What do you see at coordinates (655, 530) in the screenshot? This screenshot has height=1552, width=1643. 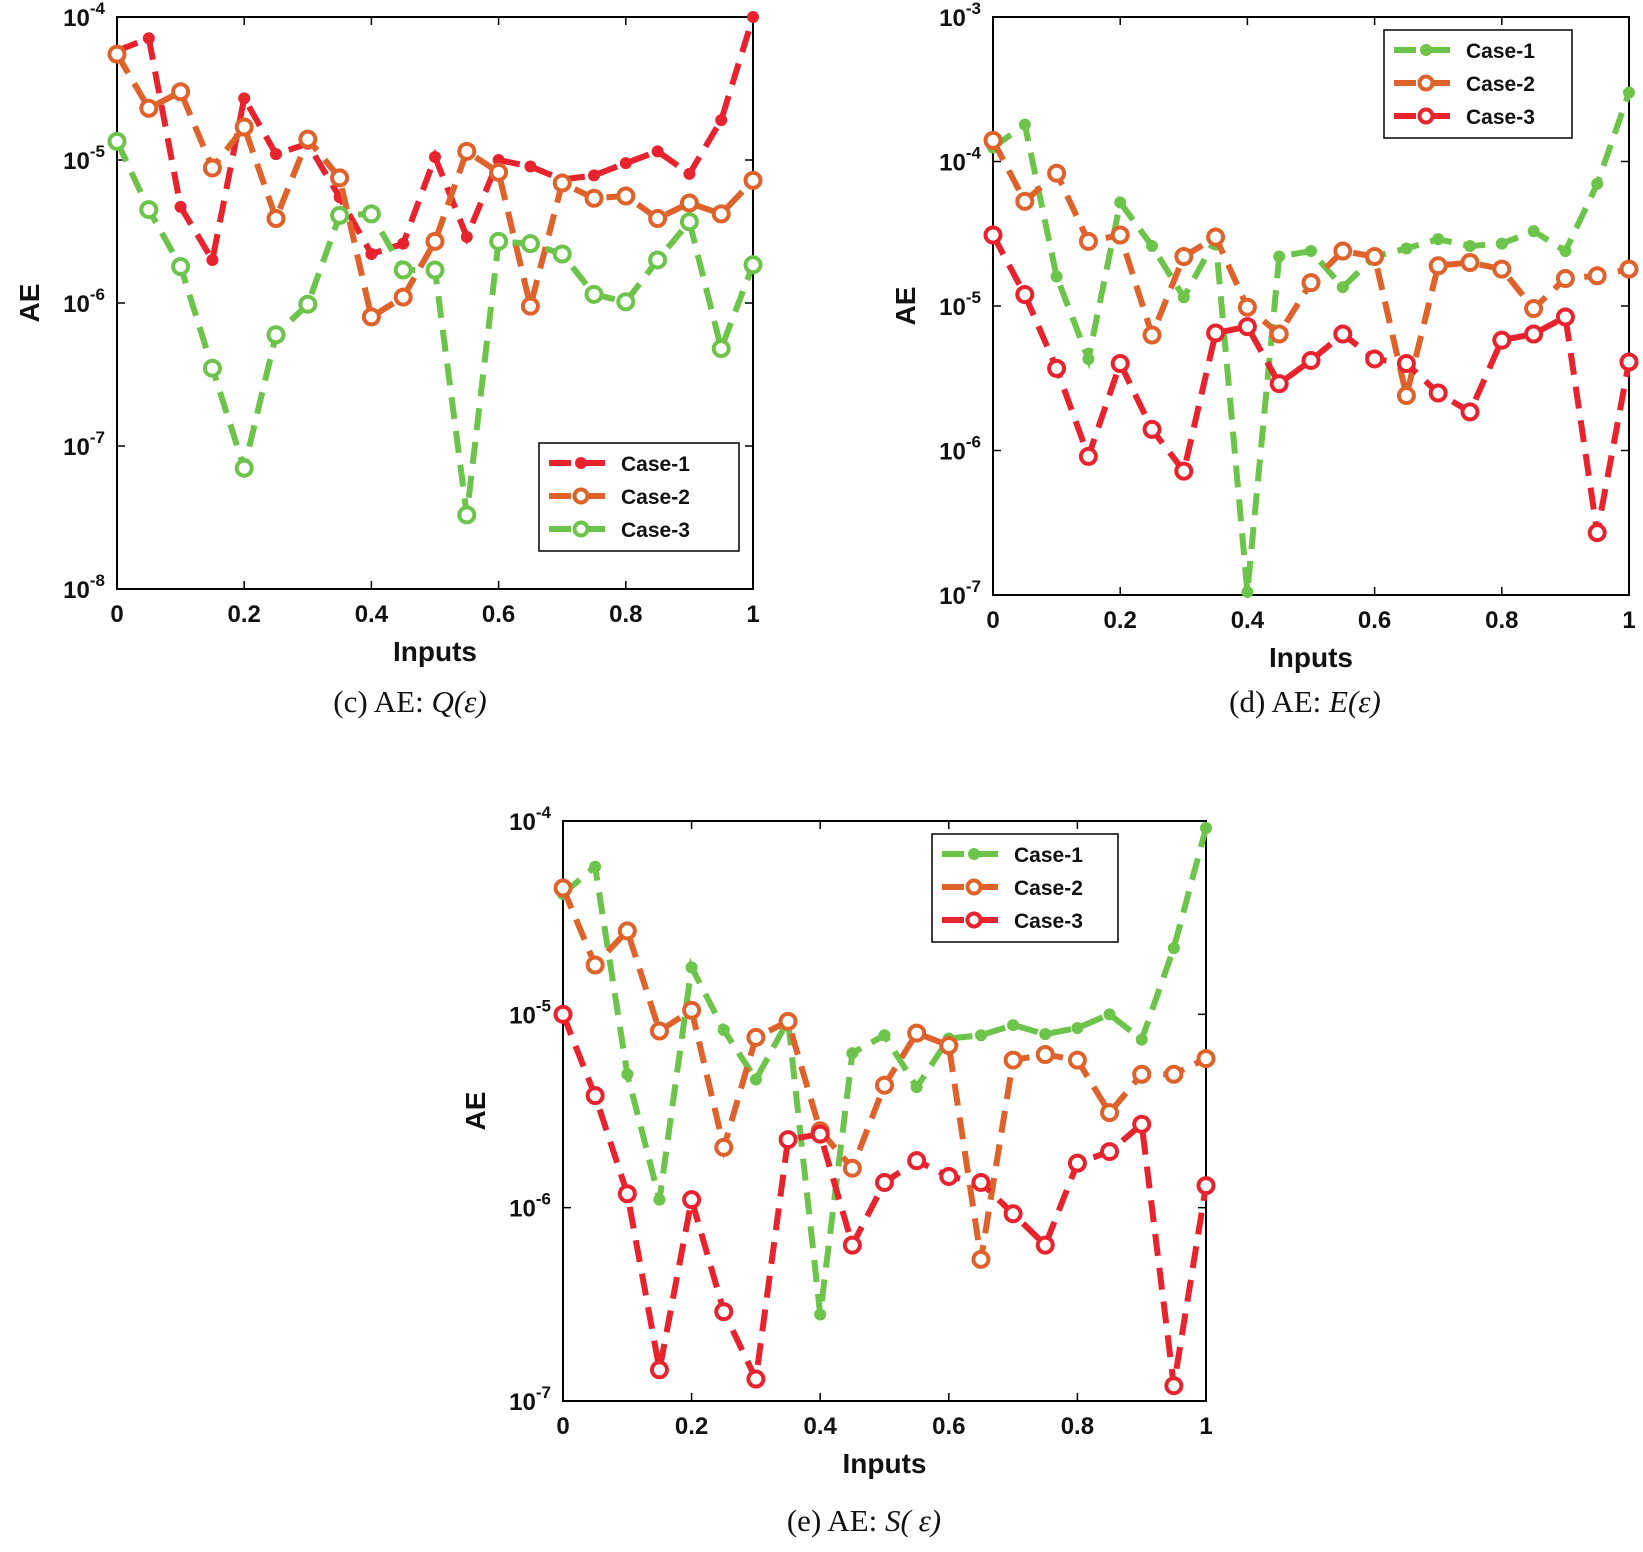 I see `legend-label: Case-3` at bounding box center [655, 530].